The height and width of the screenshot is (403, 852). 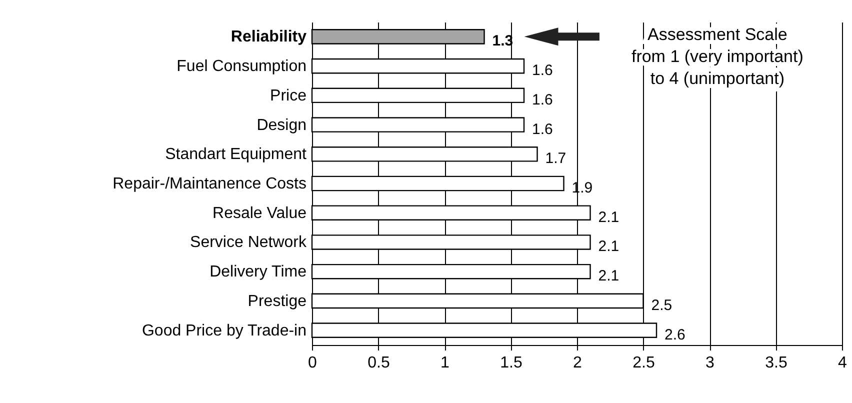 What do you see at coordinates (277, 301) in the screenshot?
I see `y-tick-label: Prestige` at bounding box center [277, 301].